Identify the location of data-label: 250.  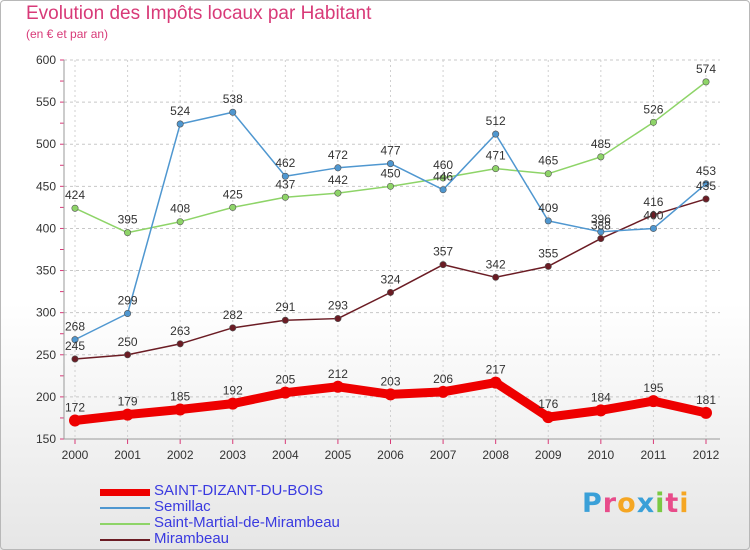
(128, 342).